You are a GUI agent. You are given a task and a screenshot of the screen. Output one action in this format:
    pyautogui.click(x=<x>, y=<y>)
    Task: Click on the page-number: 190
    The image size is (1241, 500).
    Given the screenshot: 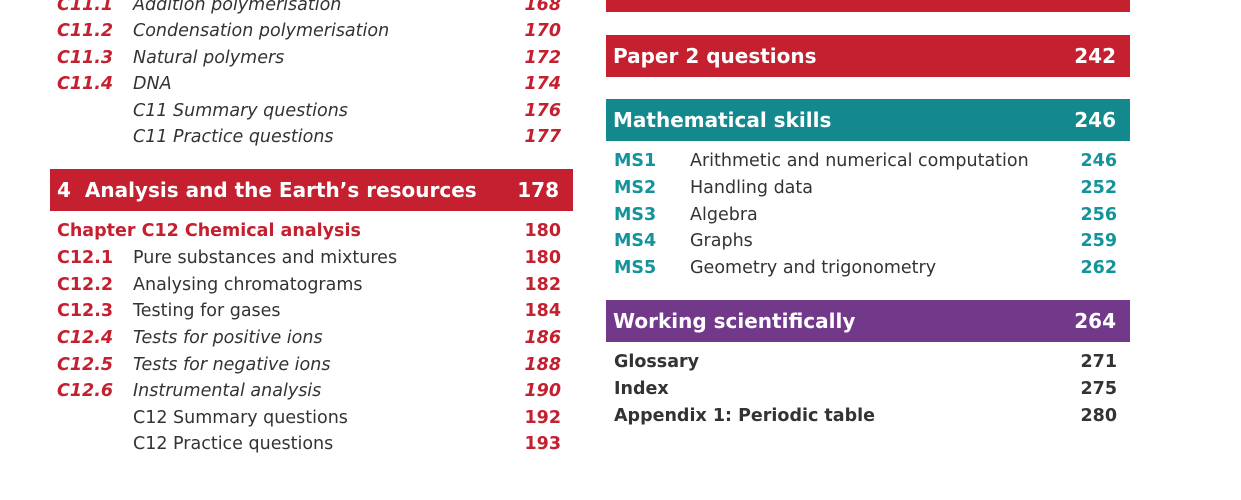 What is the action you would take?
    pyautogui.click(x=542, y=391)
    